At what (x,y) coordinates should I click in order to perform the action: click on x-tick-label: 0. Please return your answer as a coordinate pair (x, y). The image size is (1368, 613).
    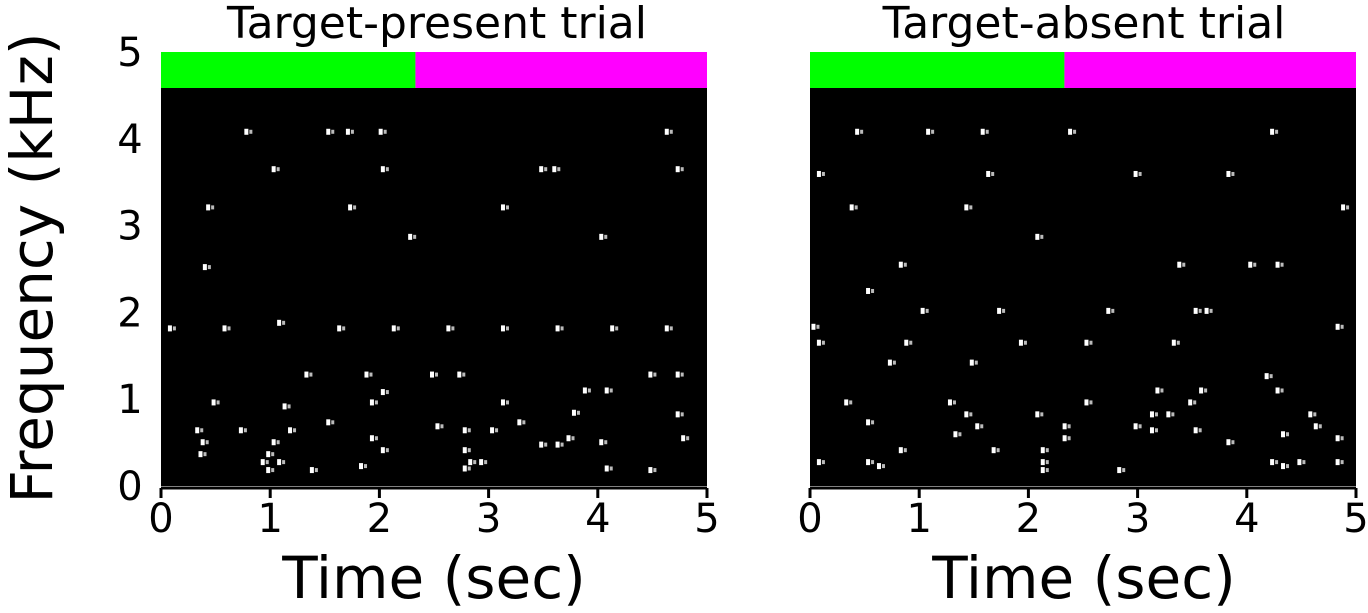
    Looking at the image, I should click on (809, 519).